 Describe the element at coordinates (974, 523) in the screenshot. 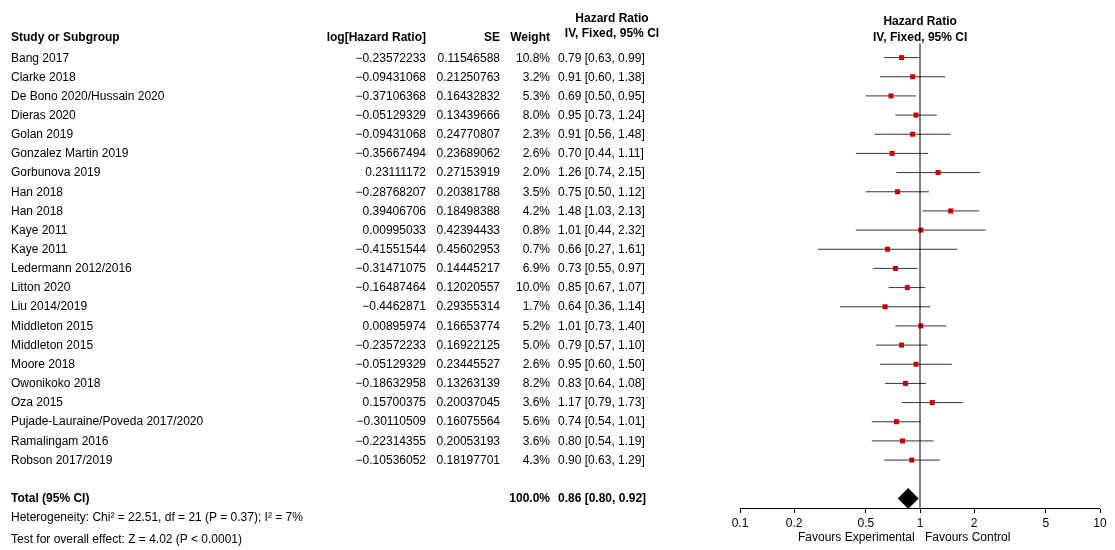

I see `x-tick-label: 2` at that location.